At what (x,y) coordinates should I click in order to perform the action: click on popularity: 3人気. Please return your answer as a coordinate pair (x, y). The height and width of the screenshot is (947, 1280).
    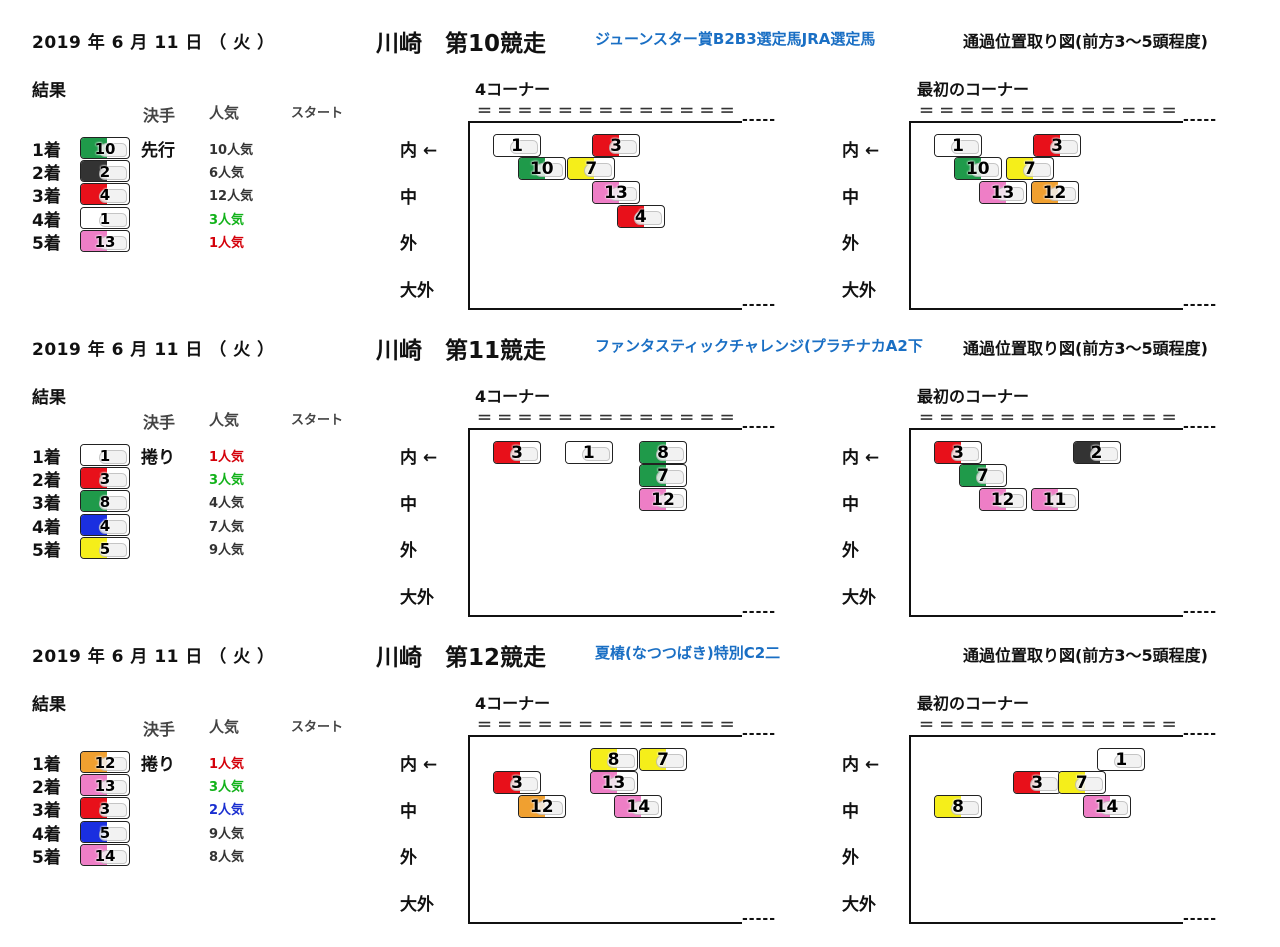
    Looking at the image, I should click on (227, 220).